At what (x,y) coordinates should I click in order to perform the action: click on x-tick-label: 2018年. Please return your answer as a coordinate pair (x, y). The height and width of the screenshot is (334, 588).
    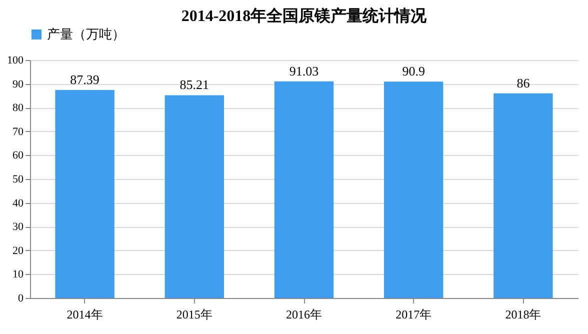
    Looking at the image, I should click on (523, 315).